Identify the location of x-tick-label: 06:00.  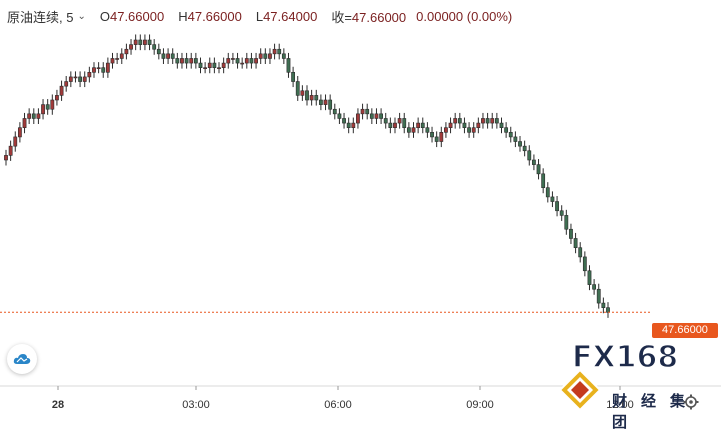
(338, 405).